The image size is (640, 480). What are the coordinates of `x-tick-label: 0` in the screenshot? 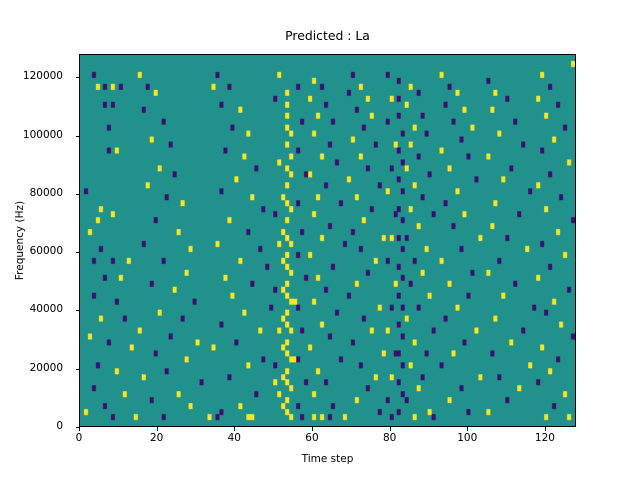 It's located at (79, 438).